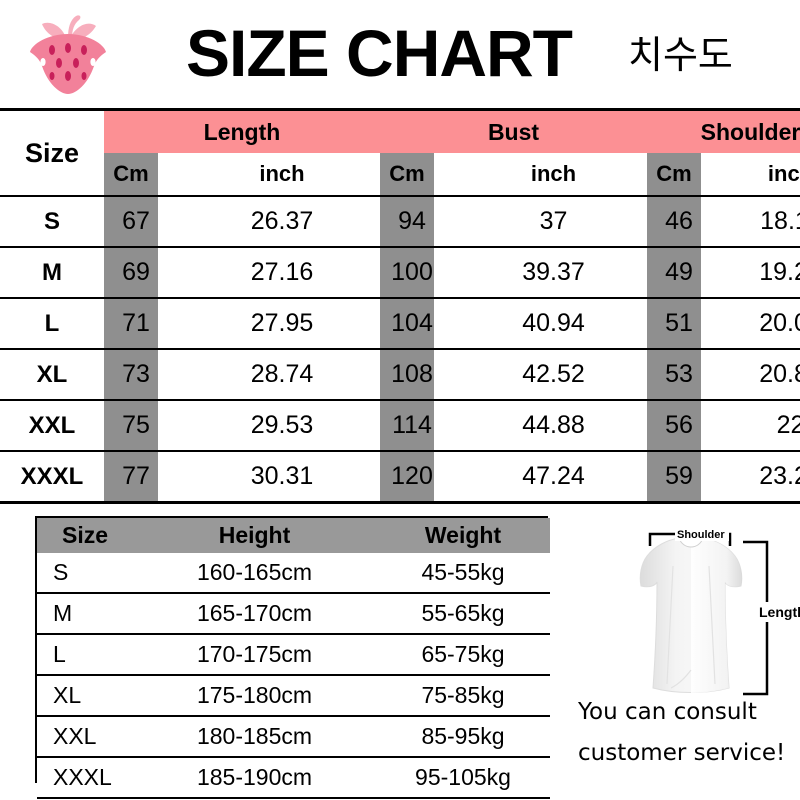 The image size is (800, 800). I want to click on table-row: S 67 26.37 94 37 46 18.11, so click(400, 221).